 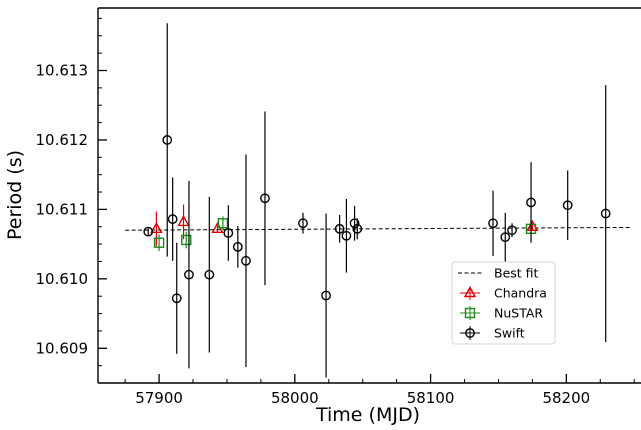 I want to click on legend-marker-swift, so click(x=470, y=333).